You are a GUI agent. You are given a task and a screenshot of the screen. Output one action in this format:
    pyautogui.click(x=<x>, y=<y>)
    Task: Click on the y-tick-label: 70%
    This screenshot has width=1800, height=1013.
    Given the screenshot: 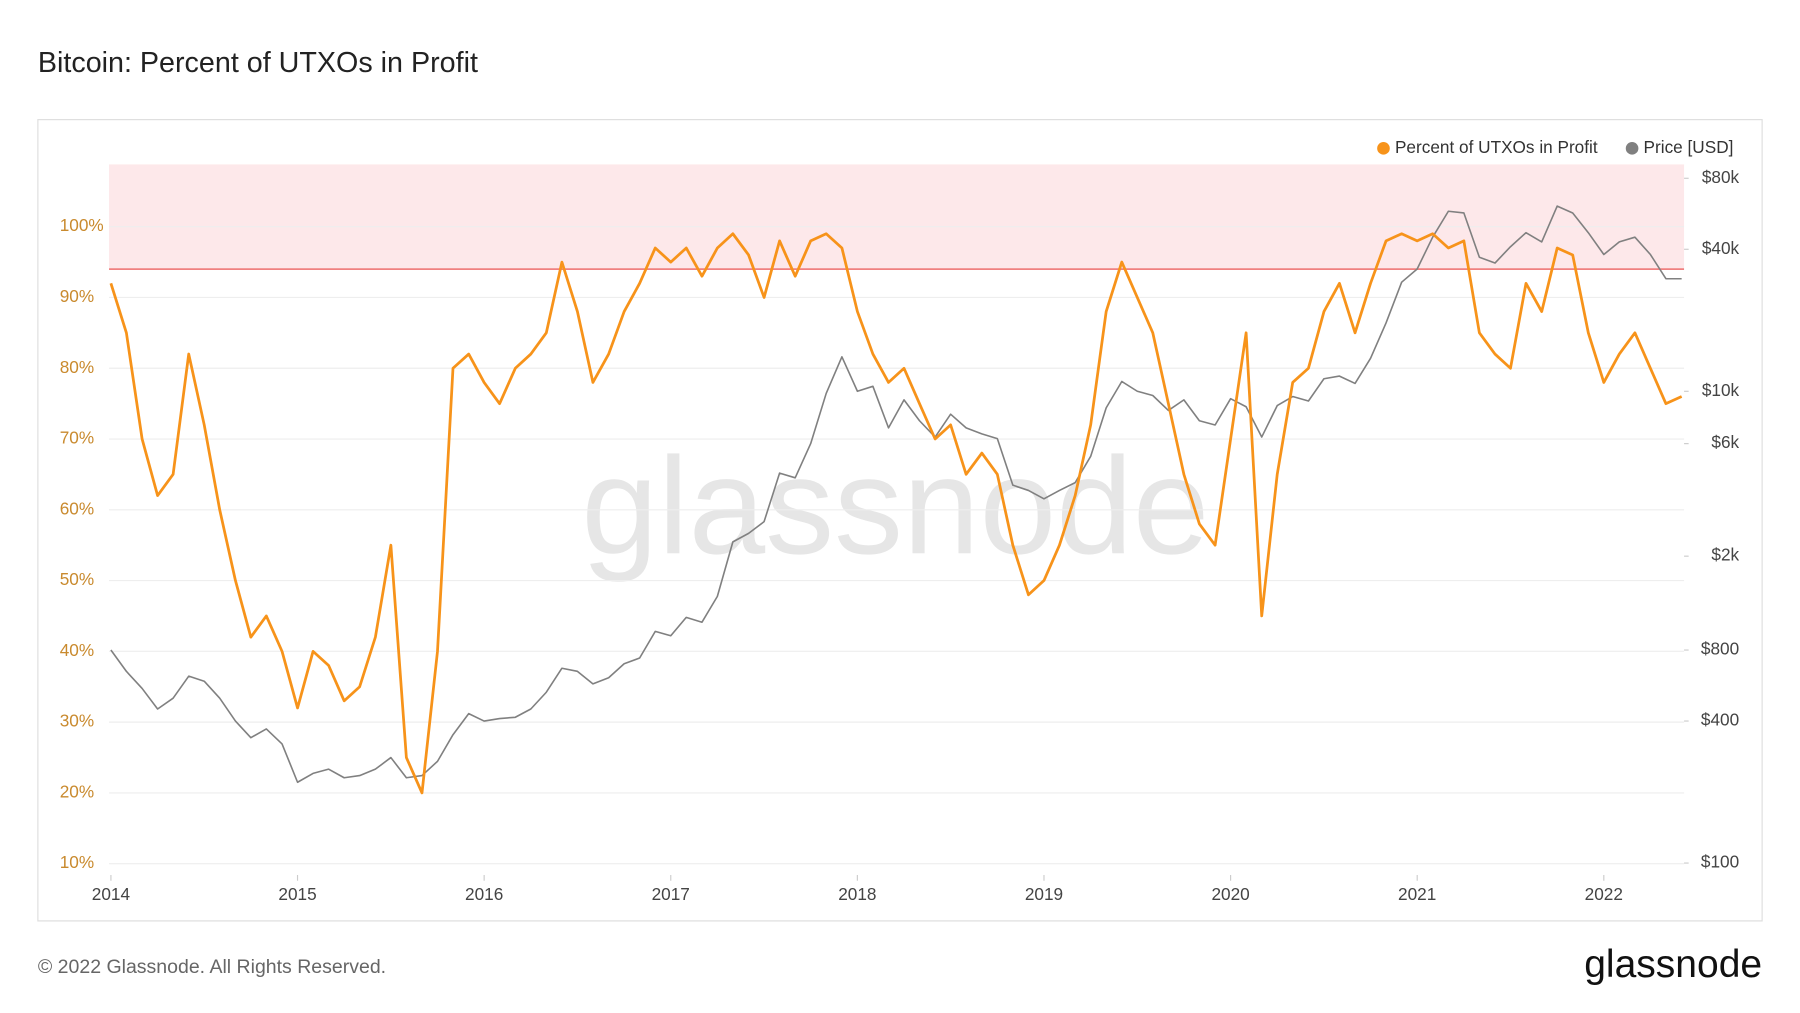 What is the action you would take?
    pyautogui.click(x=77, y=438)
    